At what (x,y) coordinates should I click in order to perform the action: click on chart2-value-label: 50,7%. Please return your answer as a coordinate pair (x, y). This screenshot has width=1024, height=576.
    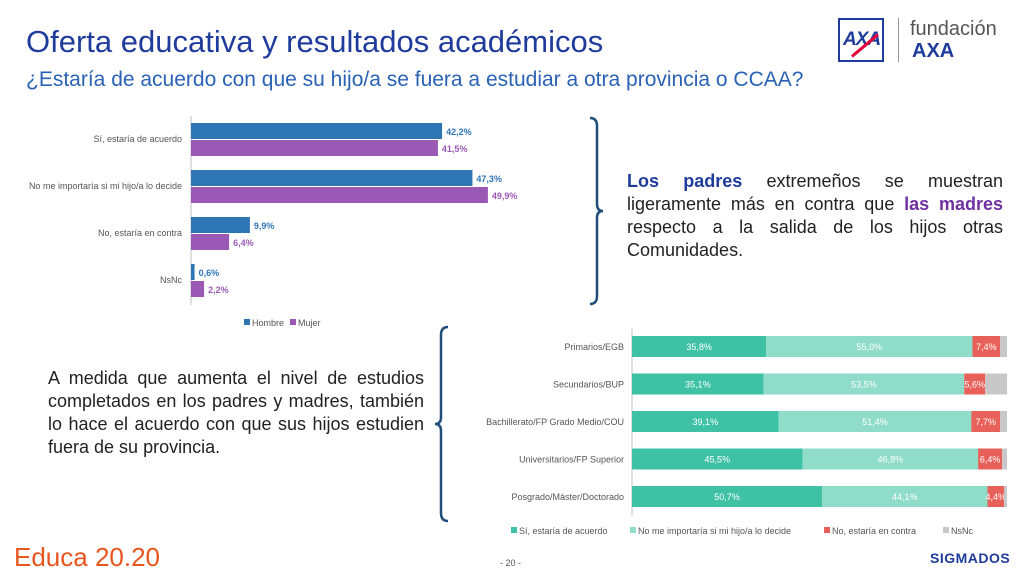
    Looking at the image, I should click on (727, 497).